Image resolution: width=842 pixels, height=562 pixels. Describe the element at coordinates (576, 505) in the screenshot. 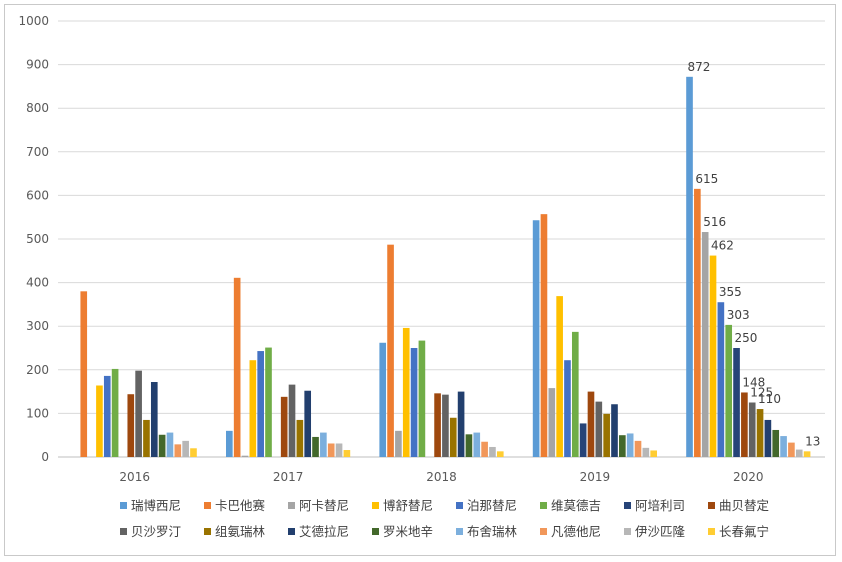

I see `legend-label: 维莫德吉` at that location.